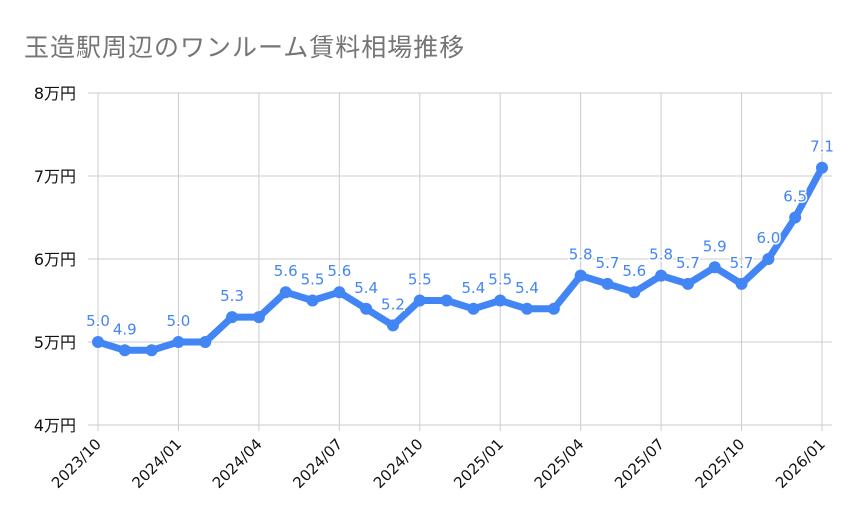 This screenshot has height=531, width=859. What do you see at coordinates (55, 93) in the screenshot?
I see `y-tick-label: 8万円` at bounding box center [55, 93].